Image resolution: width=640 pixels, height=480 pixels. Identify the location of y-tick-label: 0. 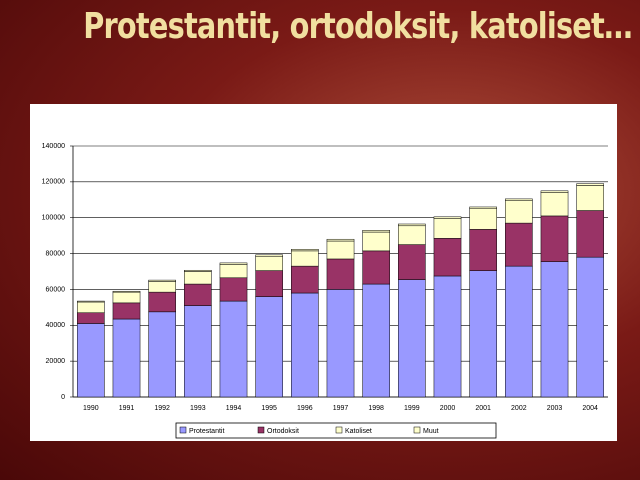
(63, 397).